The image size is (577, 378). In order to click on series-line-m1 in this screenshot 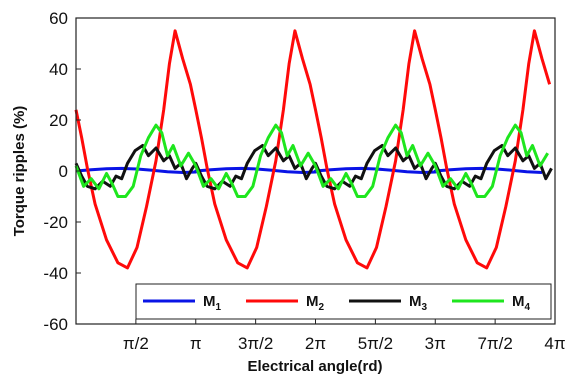, I will do `click(309, 170)`.